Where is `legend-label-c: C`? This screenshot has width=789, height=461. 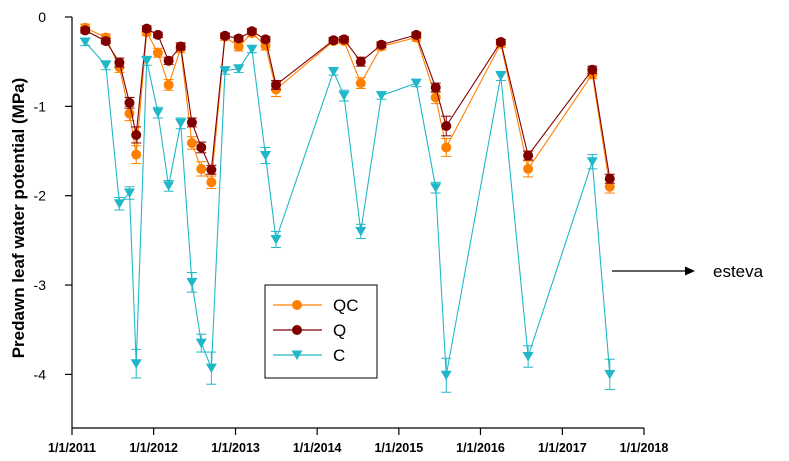 legend-label-c: C is located at coordinates (339, 355).